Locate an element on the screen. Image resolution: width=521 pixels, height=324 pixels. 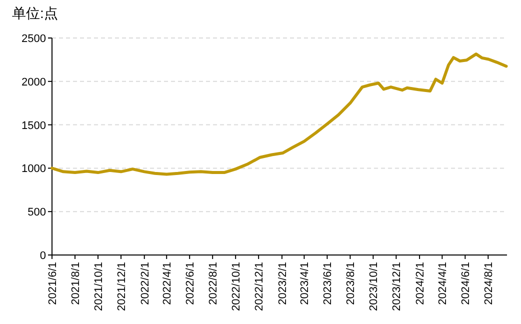
x-tick-label: 2024/8/1 is located at coordinates (489, 283).